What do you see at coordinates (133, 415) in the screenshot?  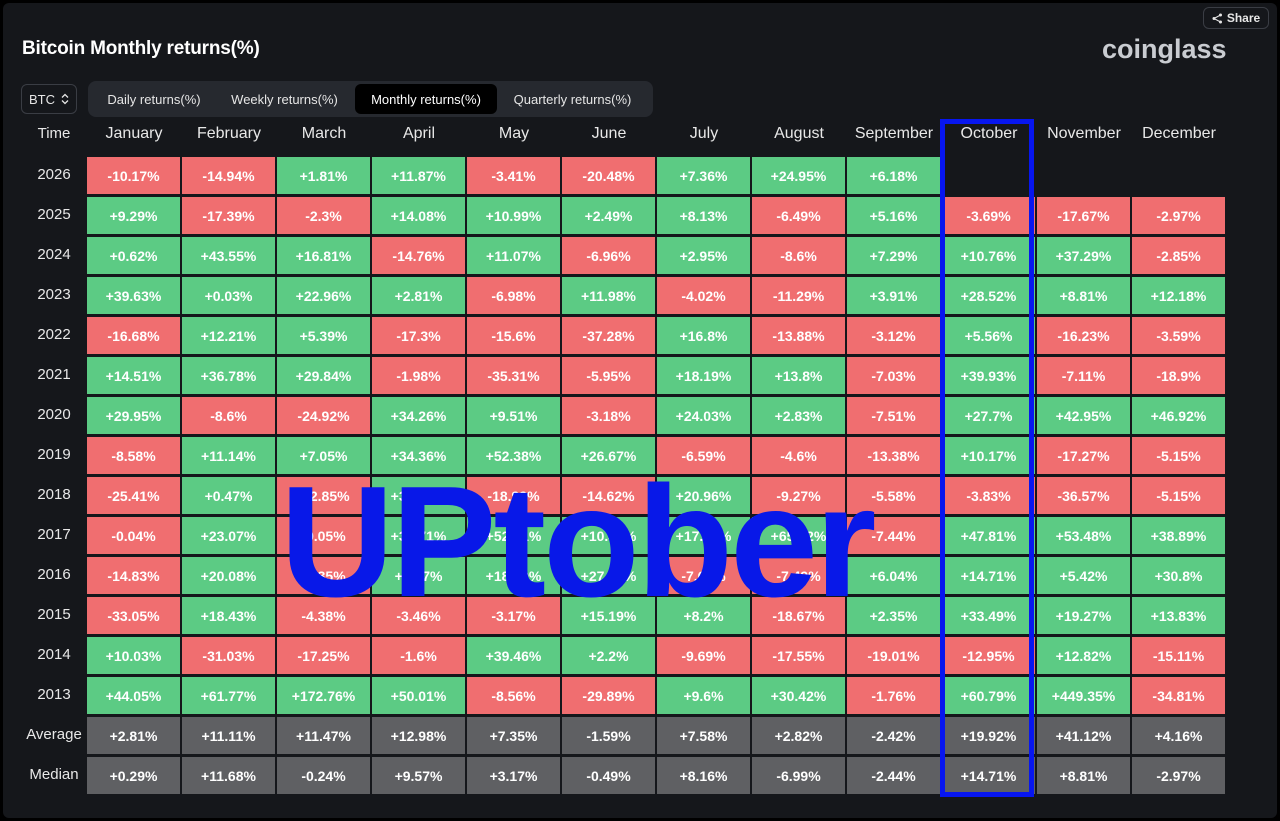 I see `return-cell: +29.95%` at bounding box center [133, 415].